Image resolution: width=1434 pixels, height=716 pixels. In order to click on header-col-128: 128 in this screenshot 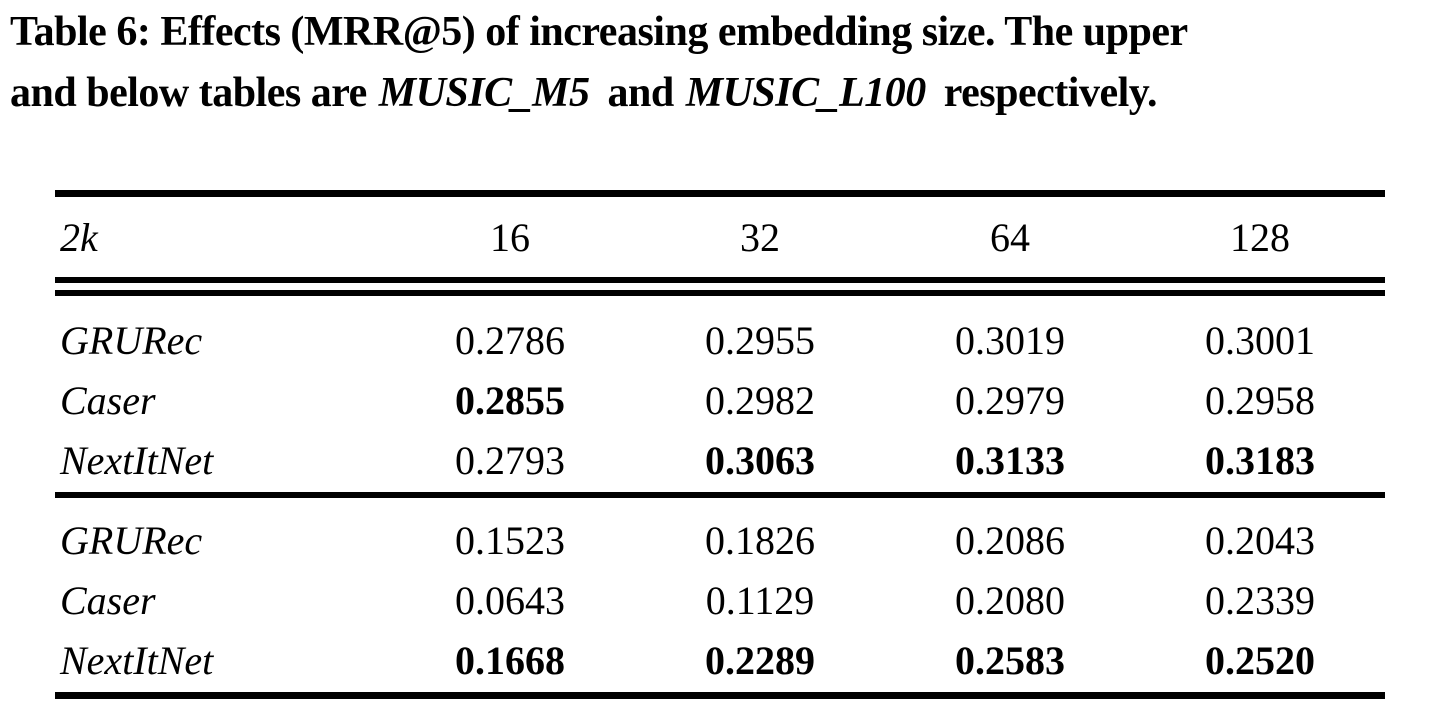, I will do `click(1260, 237)`.